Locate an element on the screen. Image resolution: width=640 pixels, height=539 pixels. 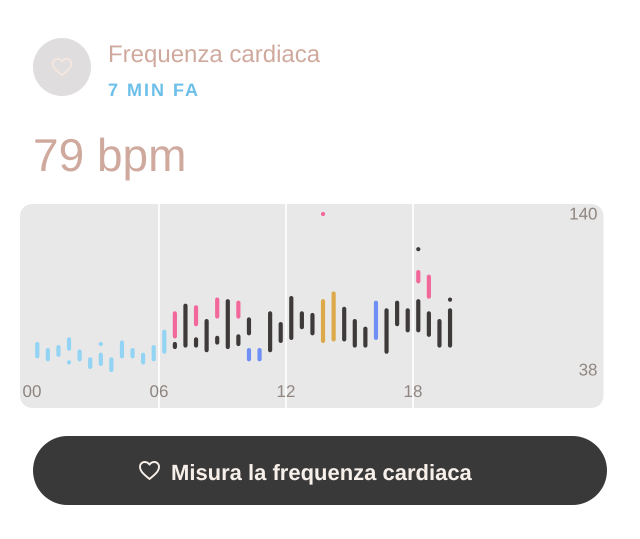
text: Misura la frequenza cardiaca is located at coordinates (322, 472).